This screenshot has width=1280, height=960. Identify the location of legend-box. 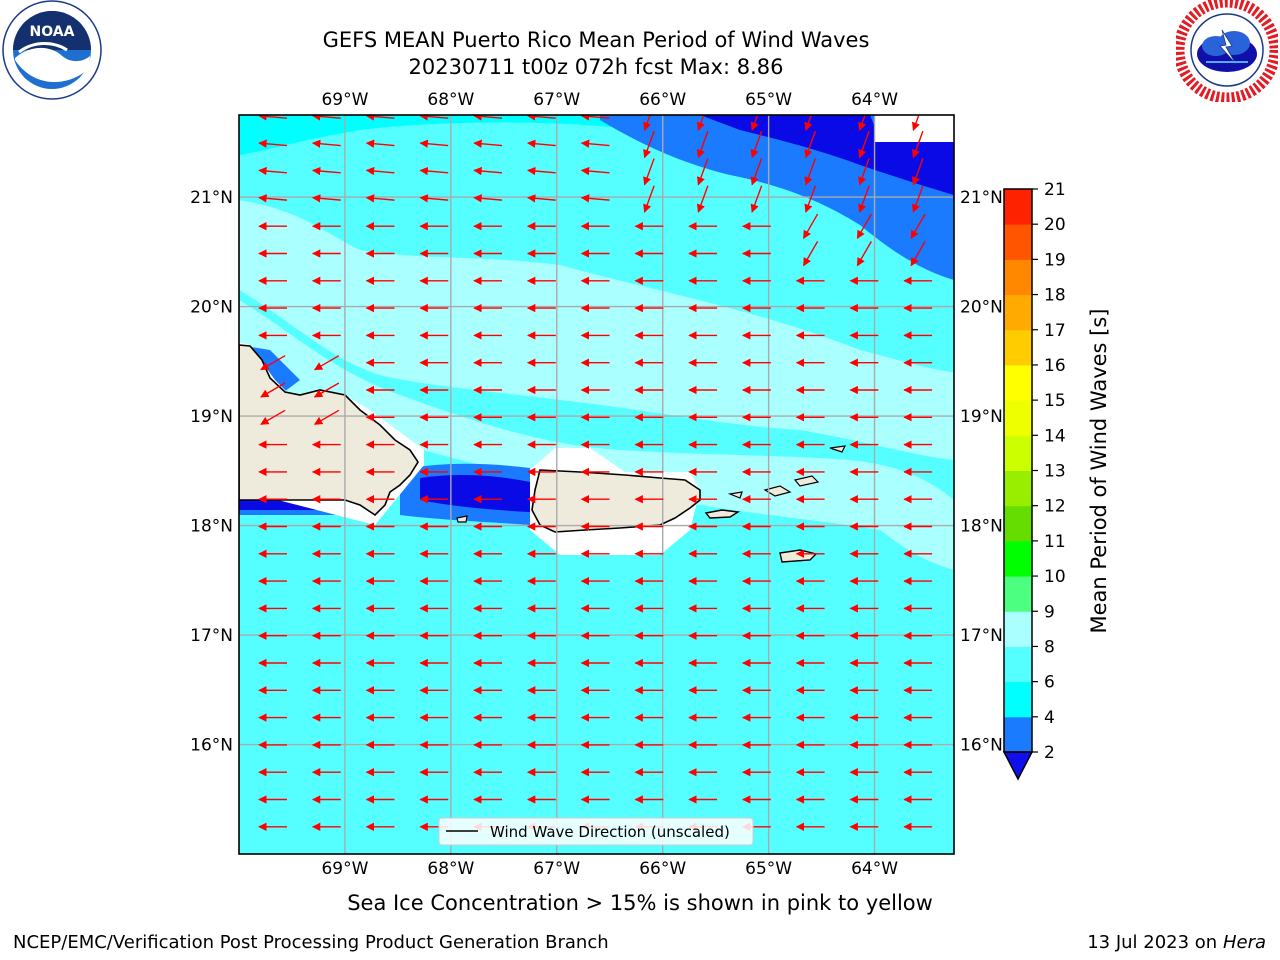
(596, 831).